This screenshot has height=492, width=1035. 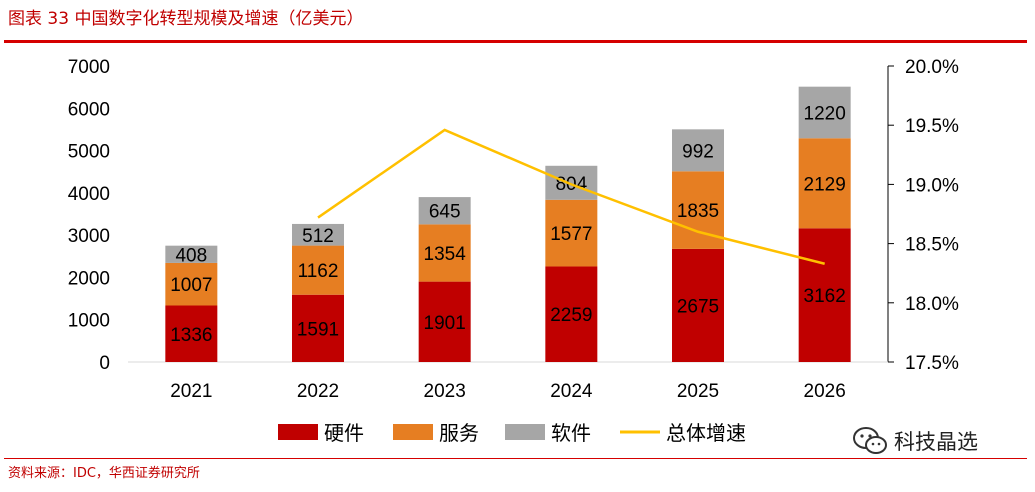 What do you see at coordinates (104, 363) in the screenshot?
I see `y-tick-label: 0` at bounding box center [104, 363].